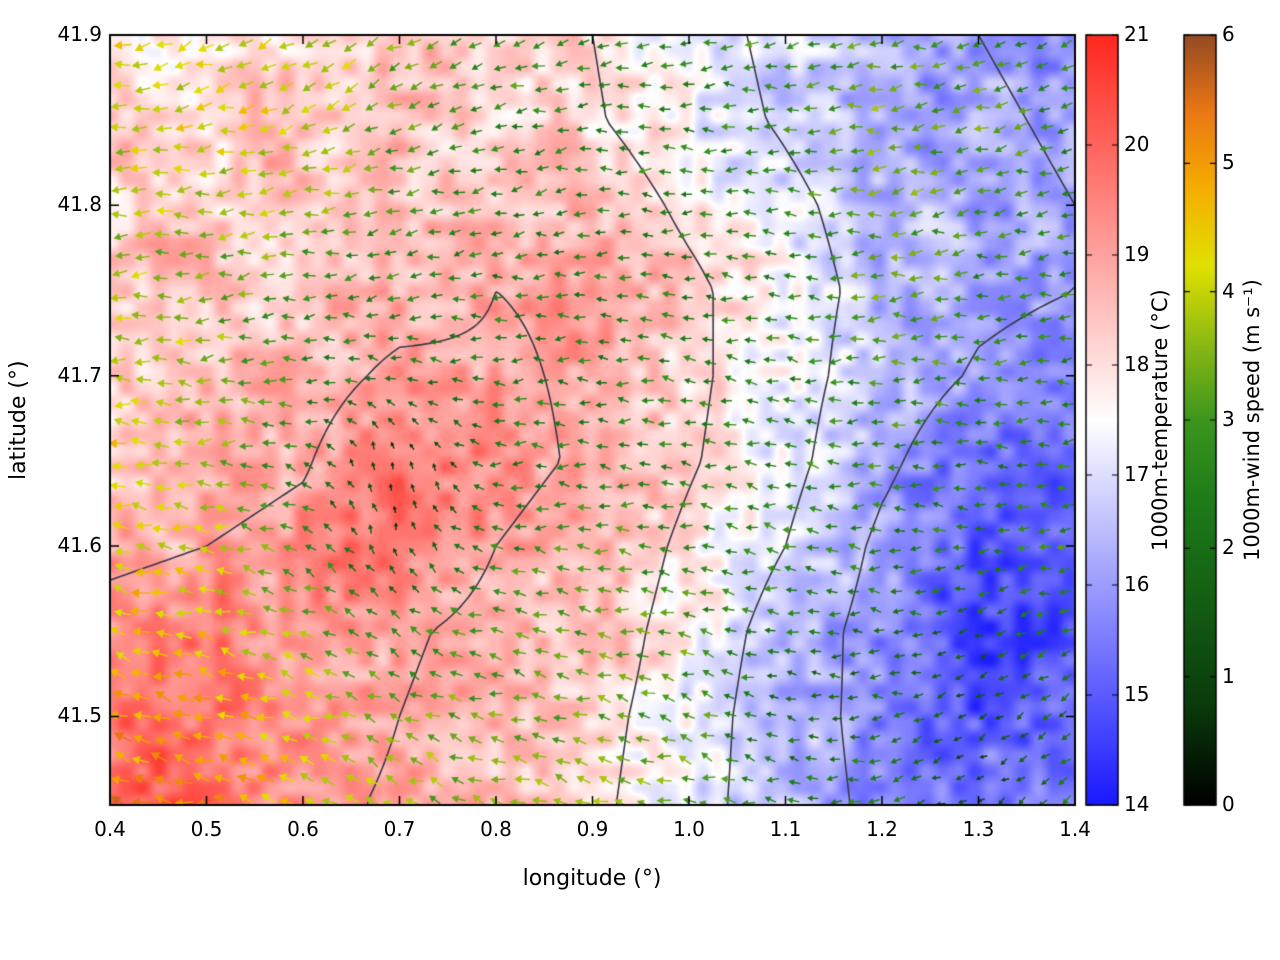 Image resolution: width=1280 pixels, height=960 pixels. What do you see at coordinates (79, 715) in the screenshot?
I see `y-tick-label: 41.5` at bounding box center [79, 715].